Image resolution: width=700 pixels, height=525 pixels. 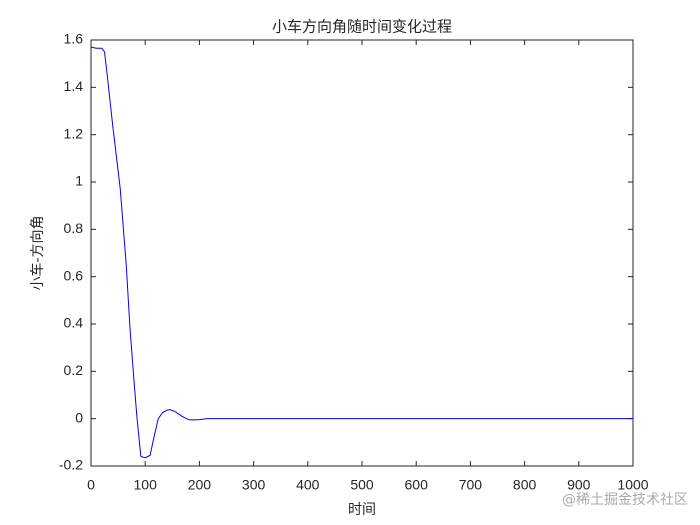 What do you see at coordinates (79, 417) in the screenshot?
I see `y-tick-label: 0` at bounding box center [79, 417].